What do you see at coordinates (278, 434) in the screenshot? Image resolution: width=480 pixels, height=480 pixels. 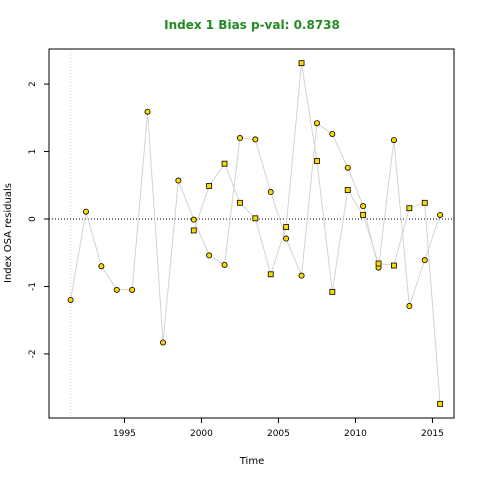 I see `x-tick-label: 2005` at bounding box center [278, 434].